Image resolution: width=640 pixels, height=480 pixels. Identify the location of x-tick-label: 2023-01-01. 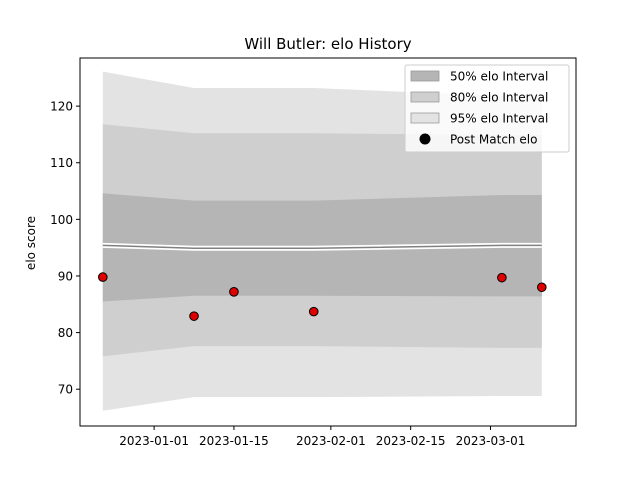
(154, 441).